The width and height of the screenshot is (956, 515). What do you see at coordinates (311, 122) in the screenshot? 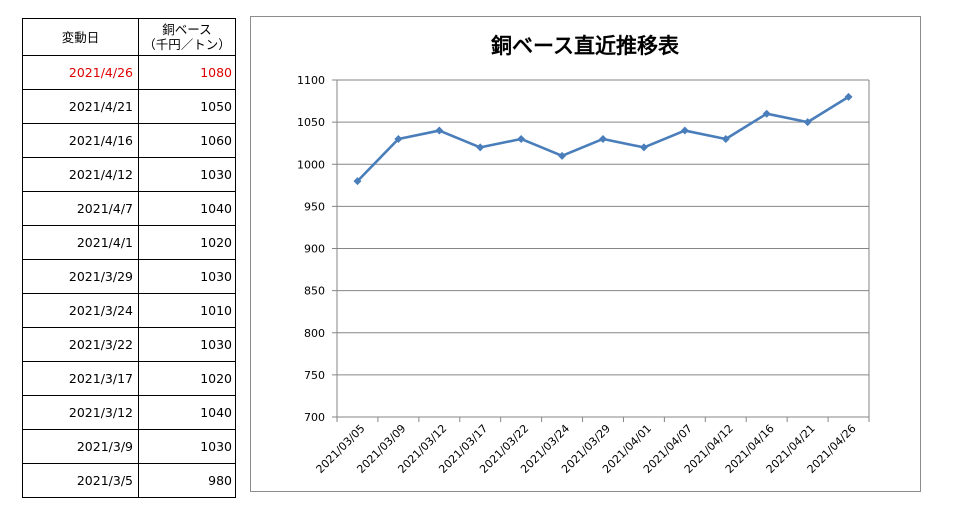
I see `y-tick-label: 1050` at bounding box center [311, 122].